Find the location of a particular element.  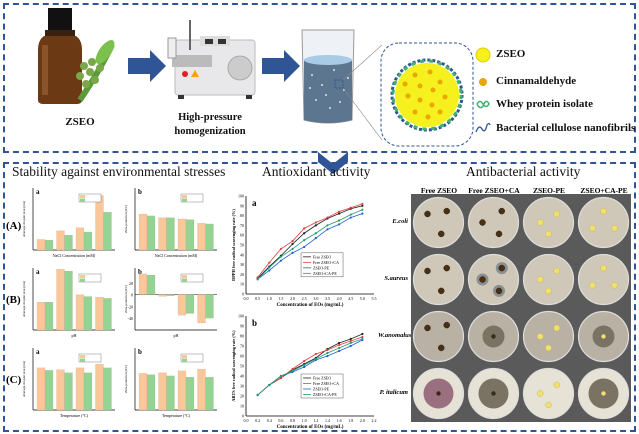

x-tick-label: 0.0 is located at coordinates (246, 298).